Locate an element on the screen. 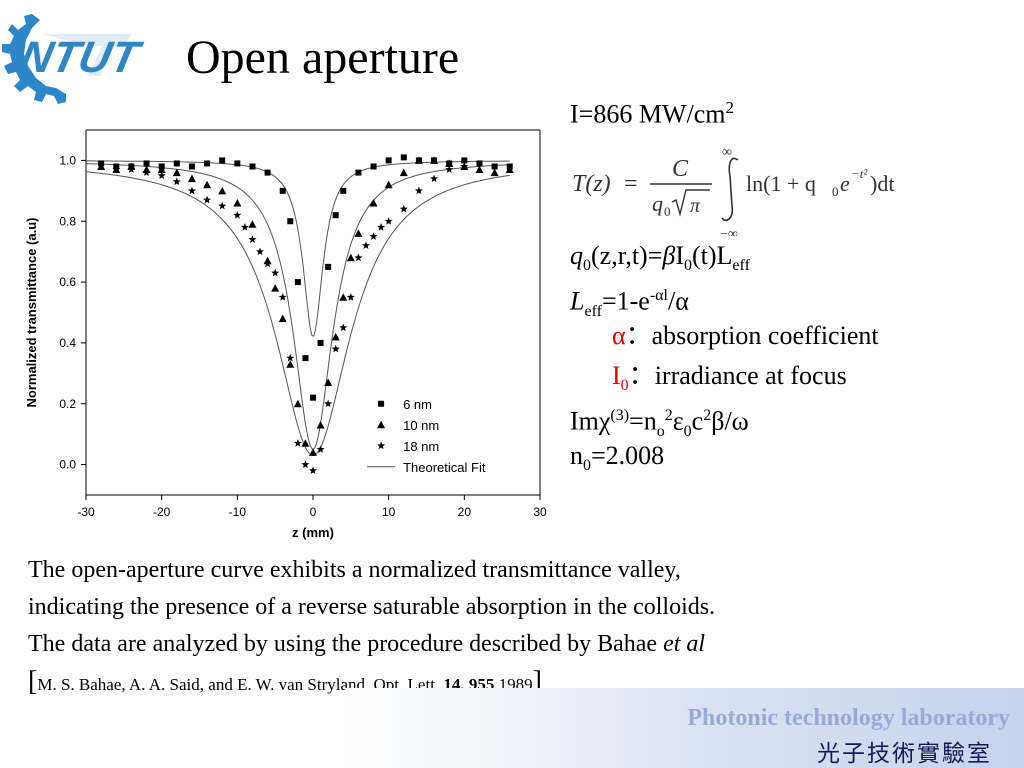 This screenshot has height=768, width=1024. chi-tail: β/ω is located at coordinates (730, 421).